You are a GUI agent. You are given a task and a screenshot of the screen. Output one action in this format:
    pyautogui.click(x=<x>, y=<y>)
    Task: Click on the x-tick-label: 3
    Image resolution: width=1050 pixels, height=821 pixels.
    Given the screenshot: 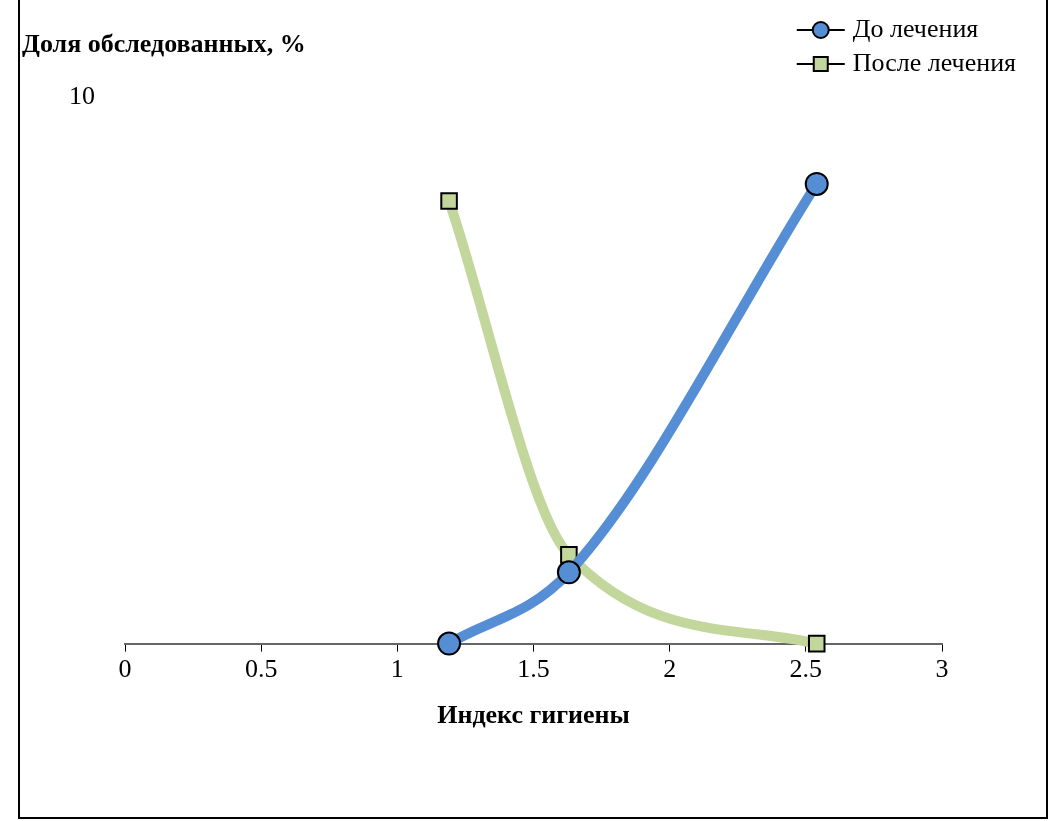 What is the action you would take?
    pyautogui.click(x=942, y=669)
    